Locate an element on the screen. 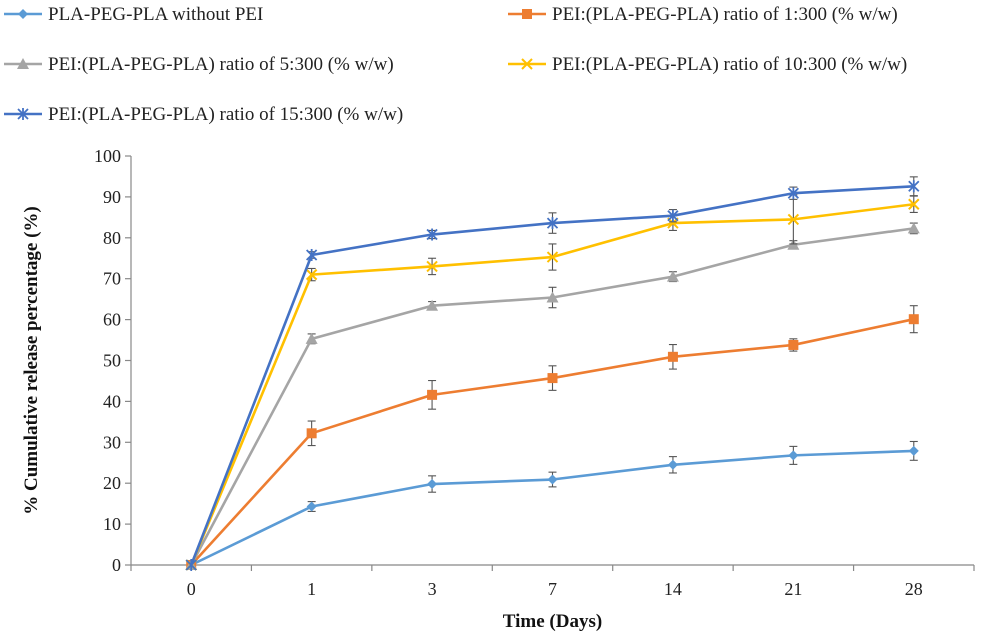 The width and height of the screenshot is (1000, 634). y-ticks: 0 10 20 30 40 50 60 70 80 90 100 is located at coordinates (112, 360).